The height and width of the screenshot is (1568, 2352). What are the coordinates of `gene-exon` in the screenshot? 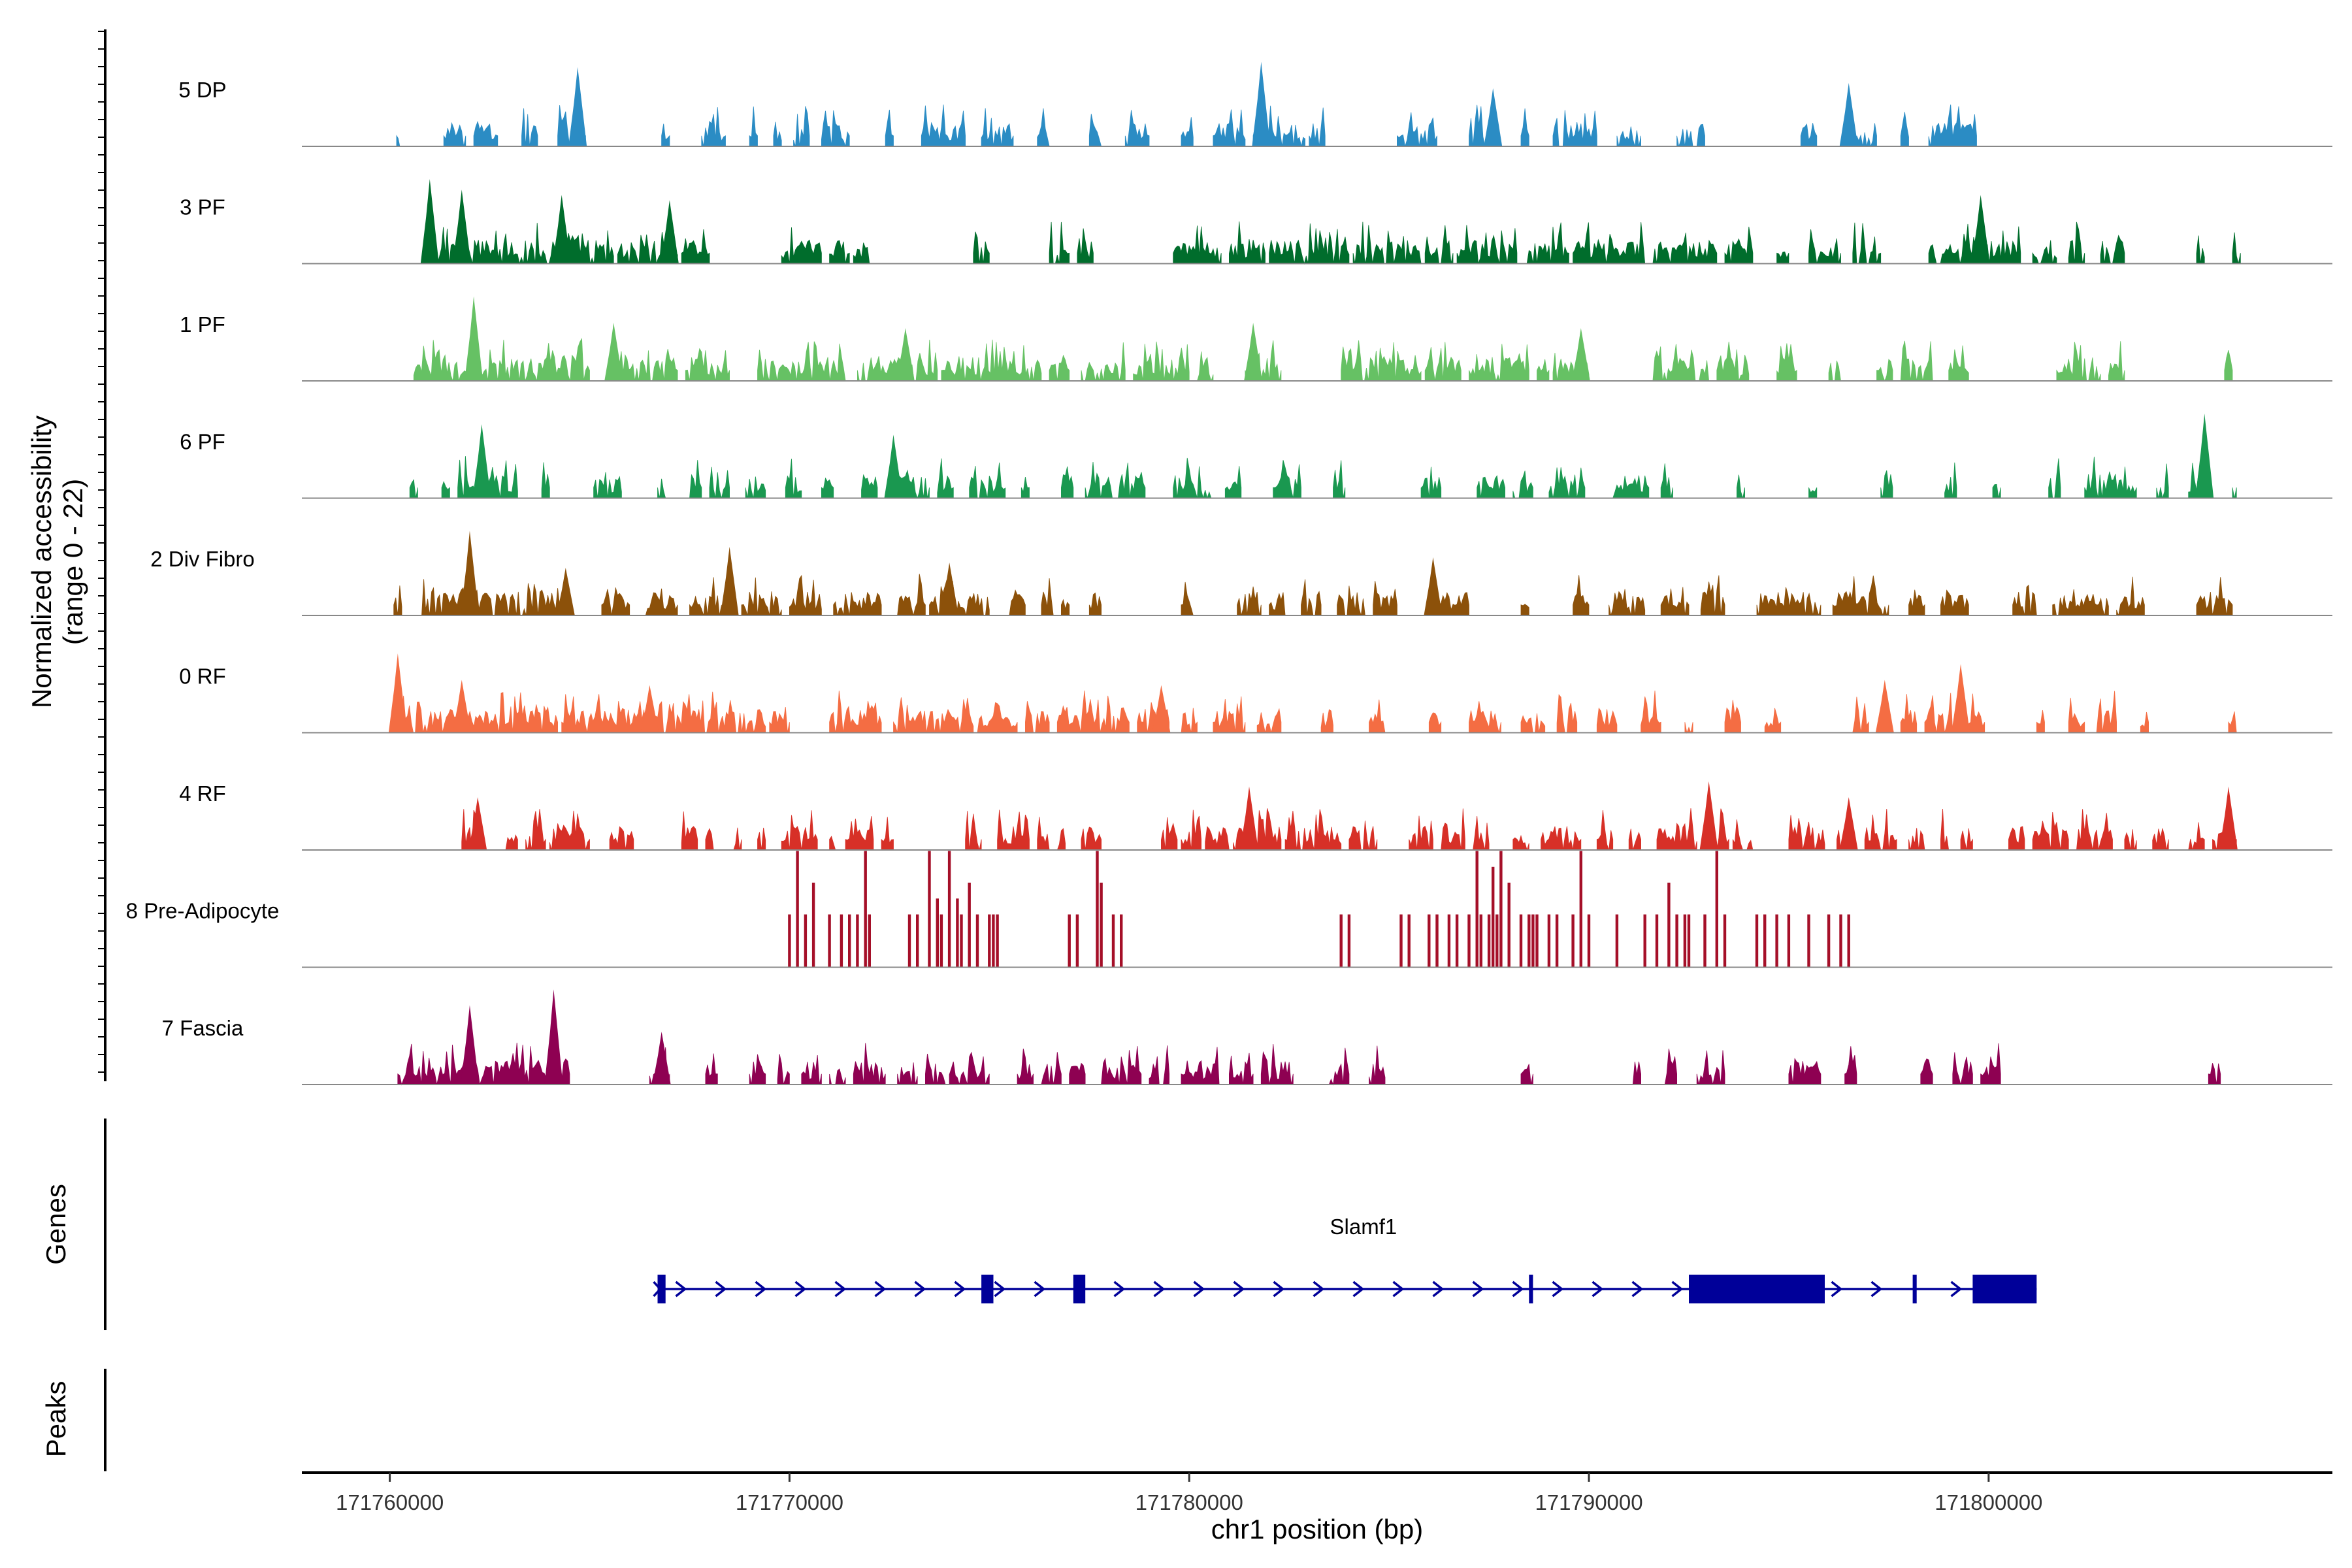 It's located at (1079, 1289).